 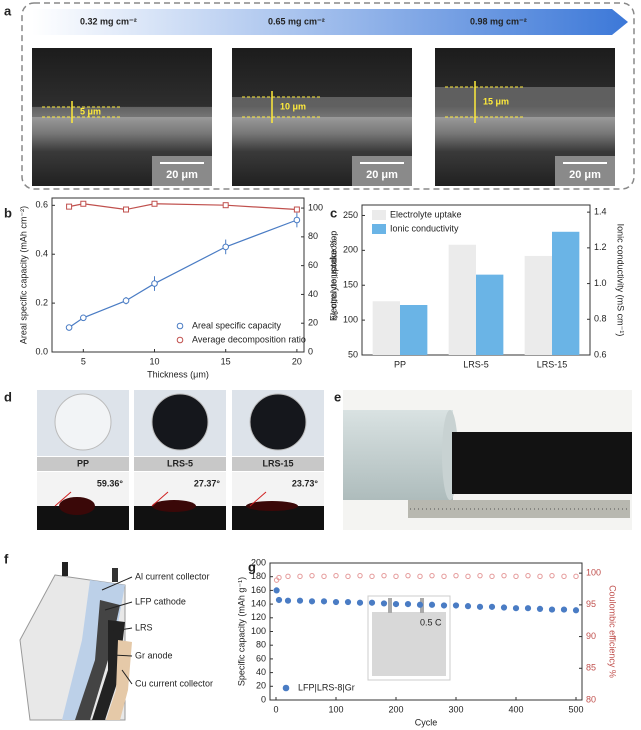 What do you see at coordinates (337, 396) in the screenshot?
I see `panel-label: e` at bounding box center [337, 396].